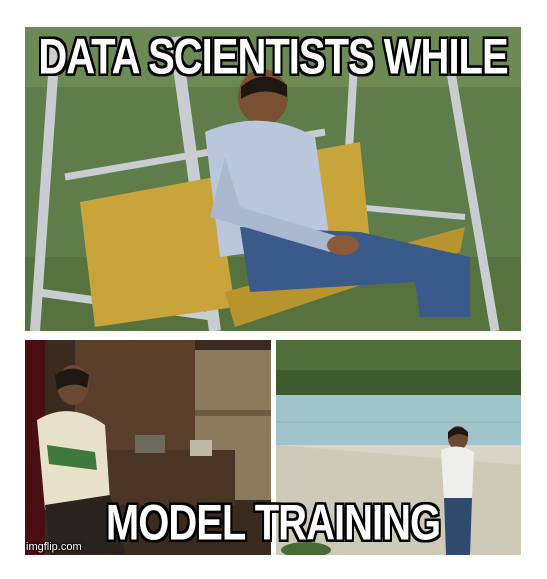 This screenshot has width=547, height=579. Describe the element at coordinates (273, 523) in the screenshot. I see `bottom-caption: MODEL TRAINING` at that location.